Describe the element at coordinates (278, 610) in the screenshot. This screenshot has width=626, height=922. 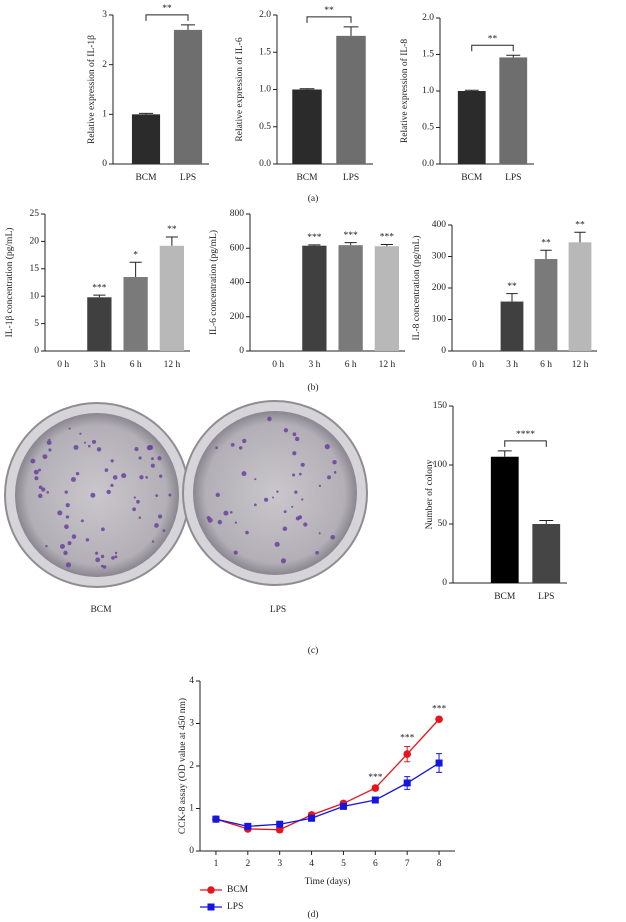
I see `dish-label: LPS` at that location.